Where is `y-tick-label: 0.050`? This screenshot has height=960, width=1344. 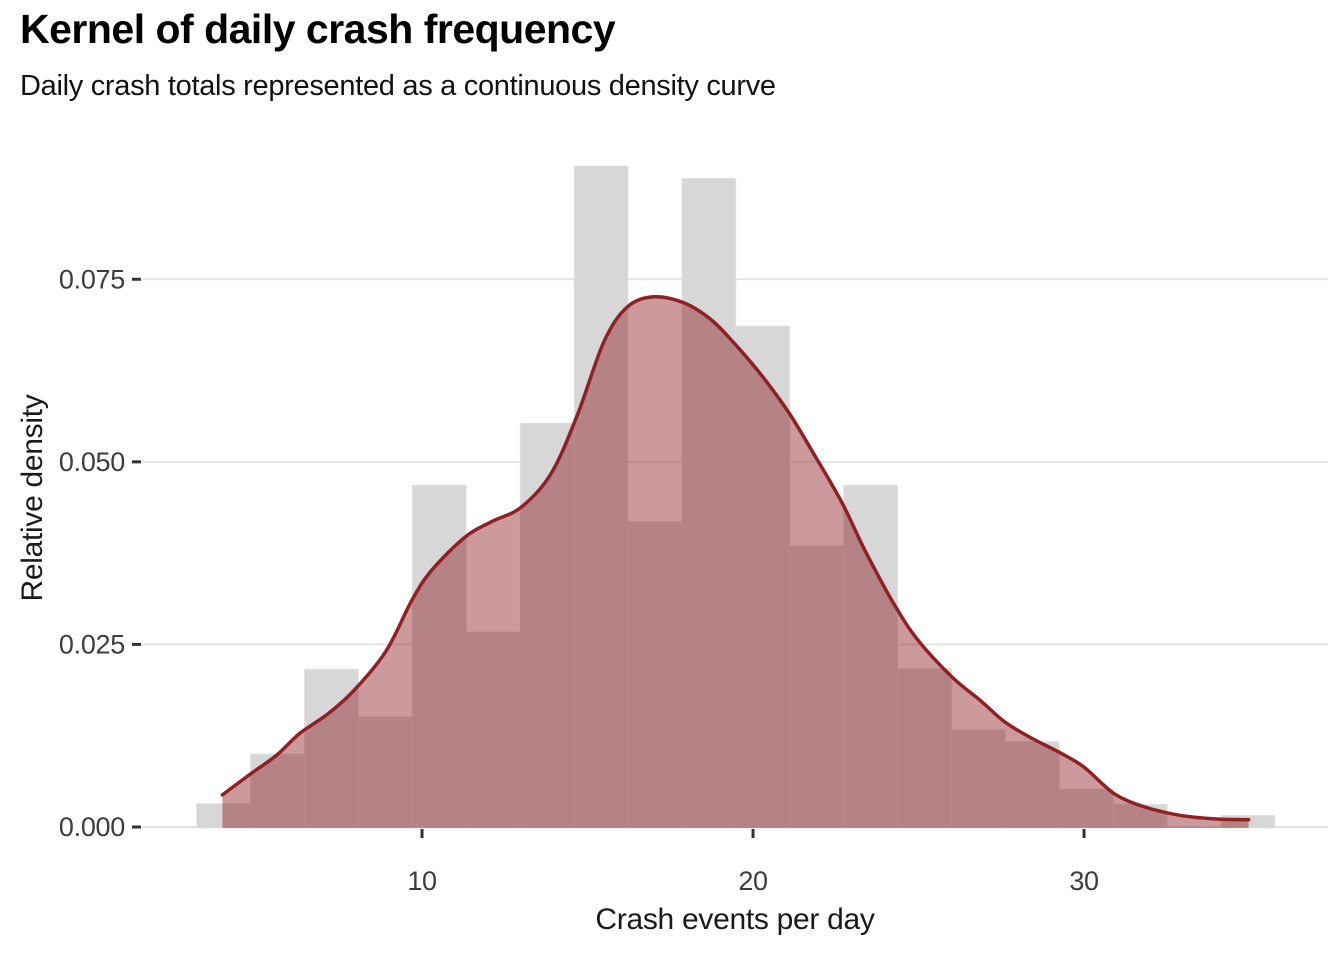
y-tick-label: 0.050 is located at coordinates (92, 462).